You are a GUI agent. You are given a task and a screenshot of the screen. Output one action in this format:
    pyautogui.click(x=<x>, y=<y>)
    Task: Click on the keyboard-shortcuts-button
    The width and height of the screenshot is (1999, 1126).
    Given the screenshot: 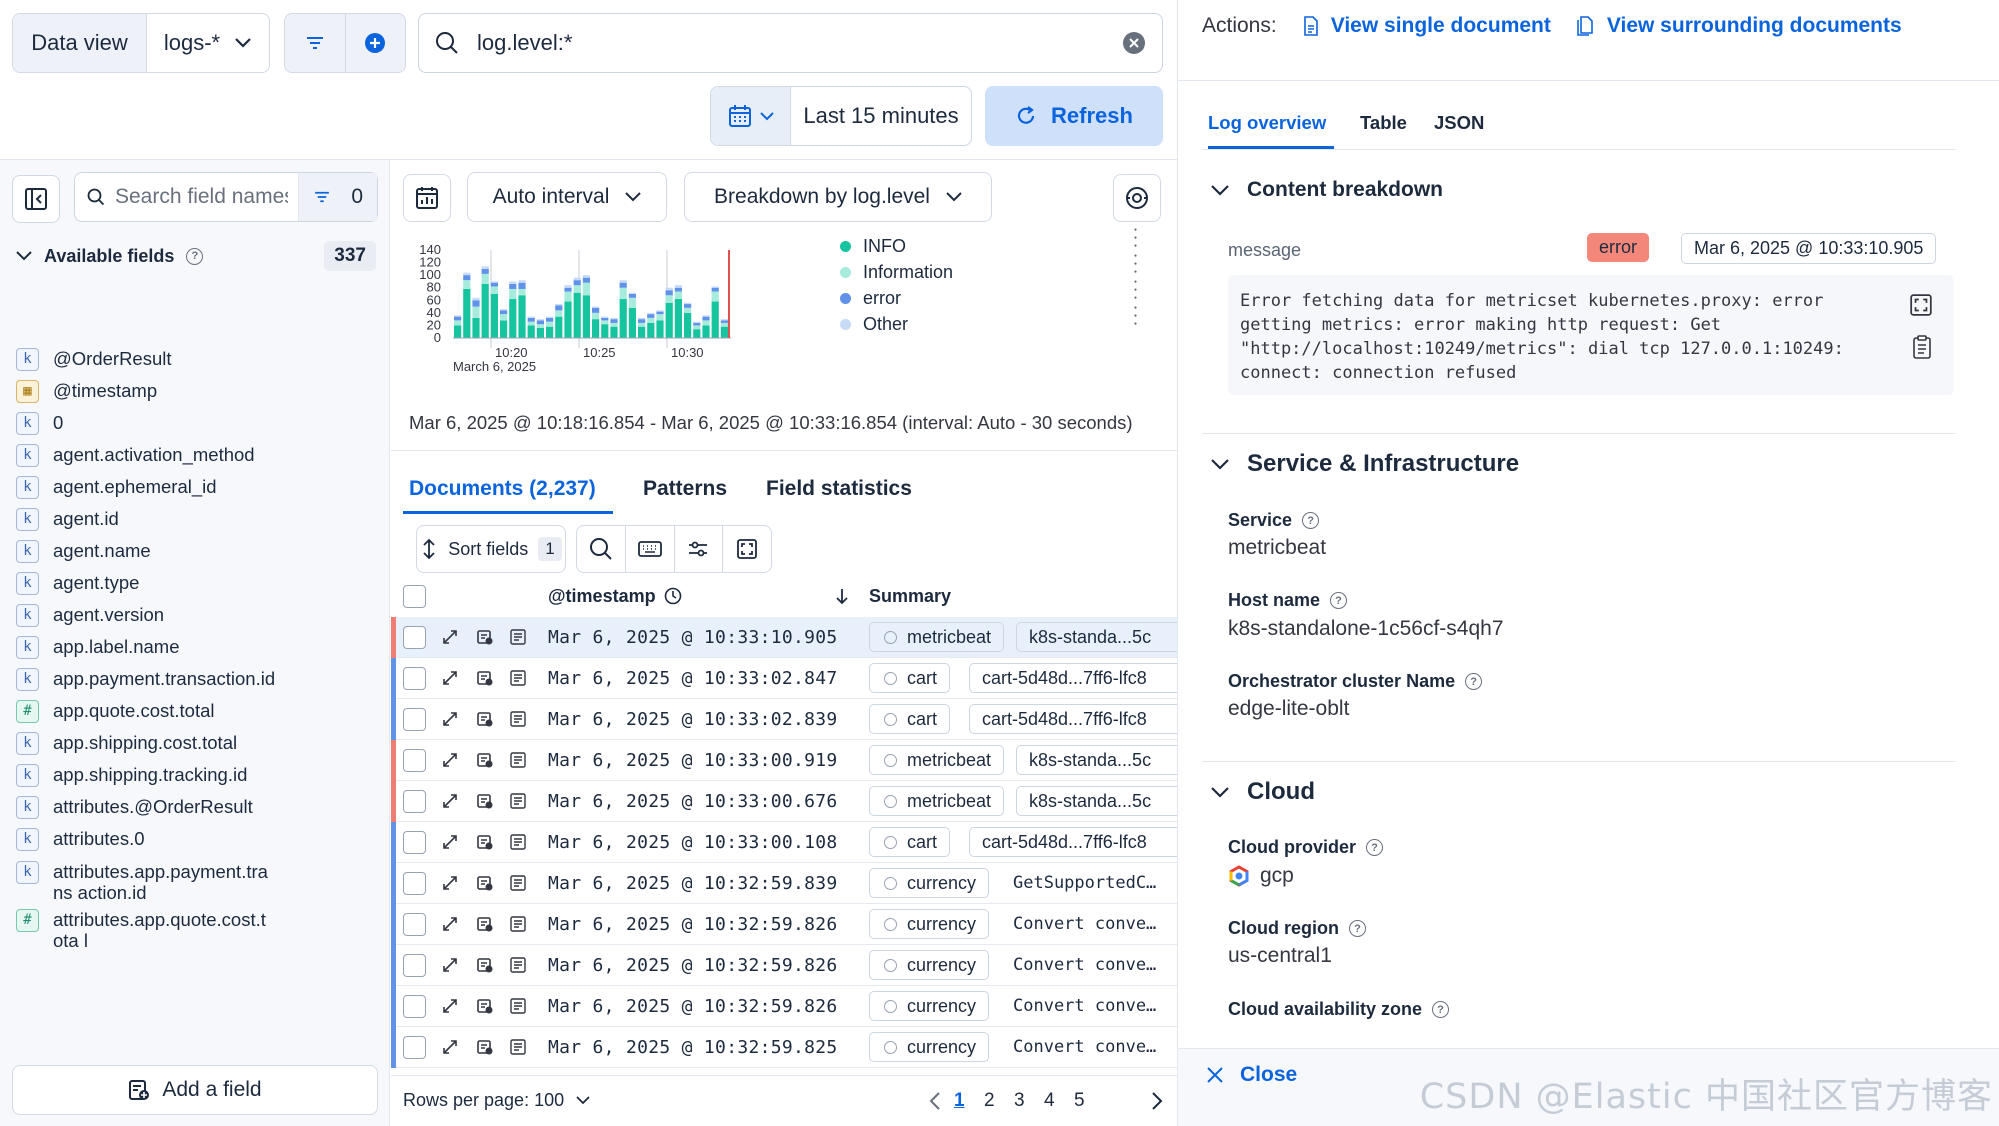 What is the action you would take?
    pyautogui.click(x=650, y=549)
    